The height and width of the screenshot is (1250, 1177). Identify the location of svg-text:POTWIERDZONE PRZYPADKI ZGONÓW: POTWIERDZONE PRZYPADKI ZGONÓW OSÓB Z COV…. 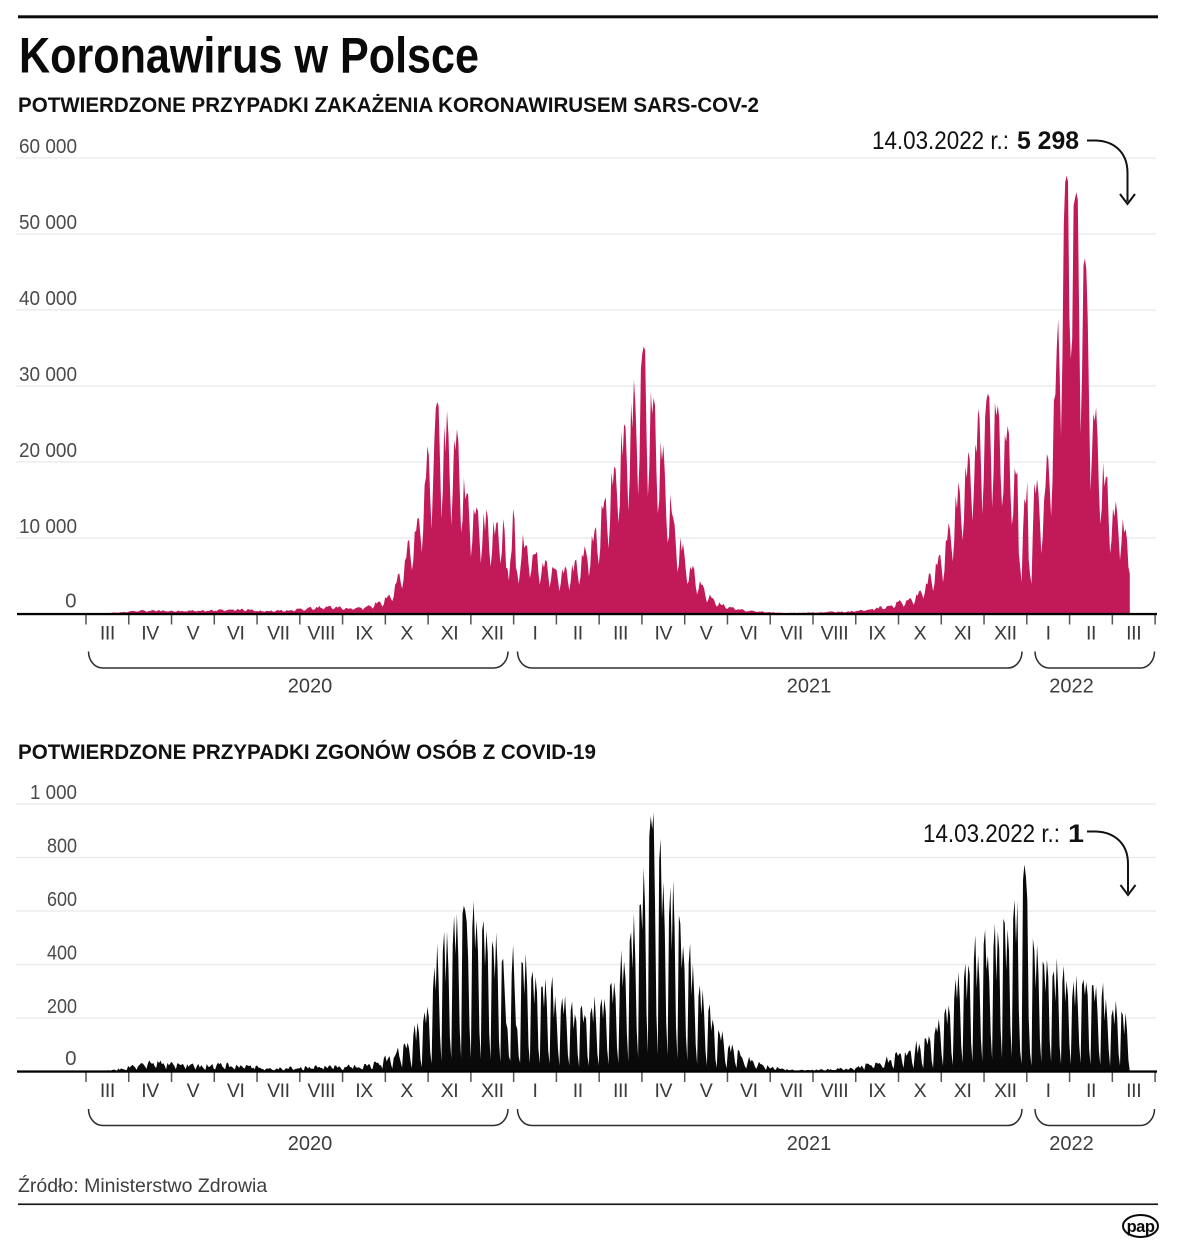
(307, 752).